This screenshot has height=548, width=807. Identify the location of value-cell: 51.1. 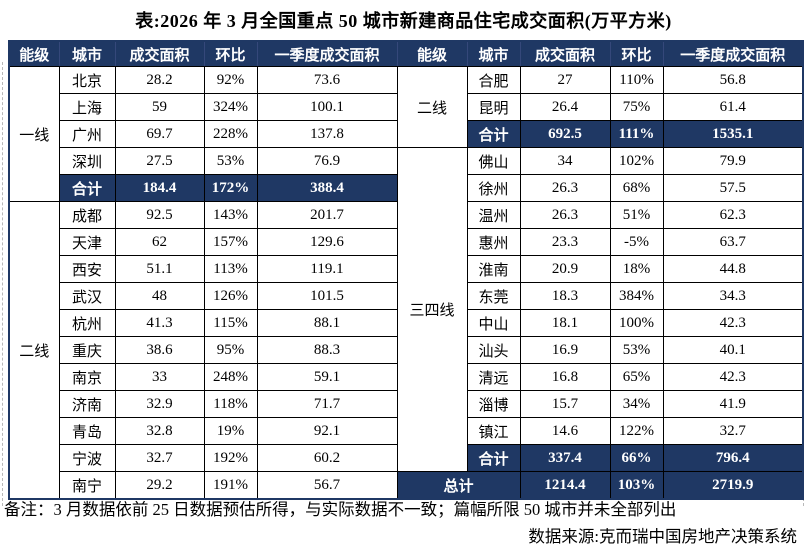
(159, 269).